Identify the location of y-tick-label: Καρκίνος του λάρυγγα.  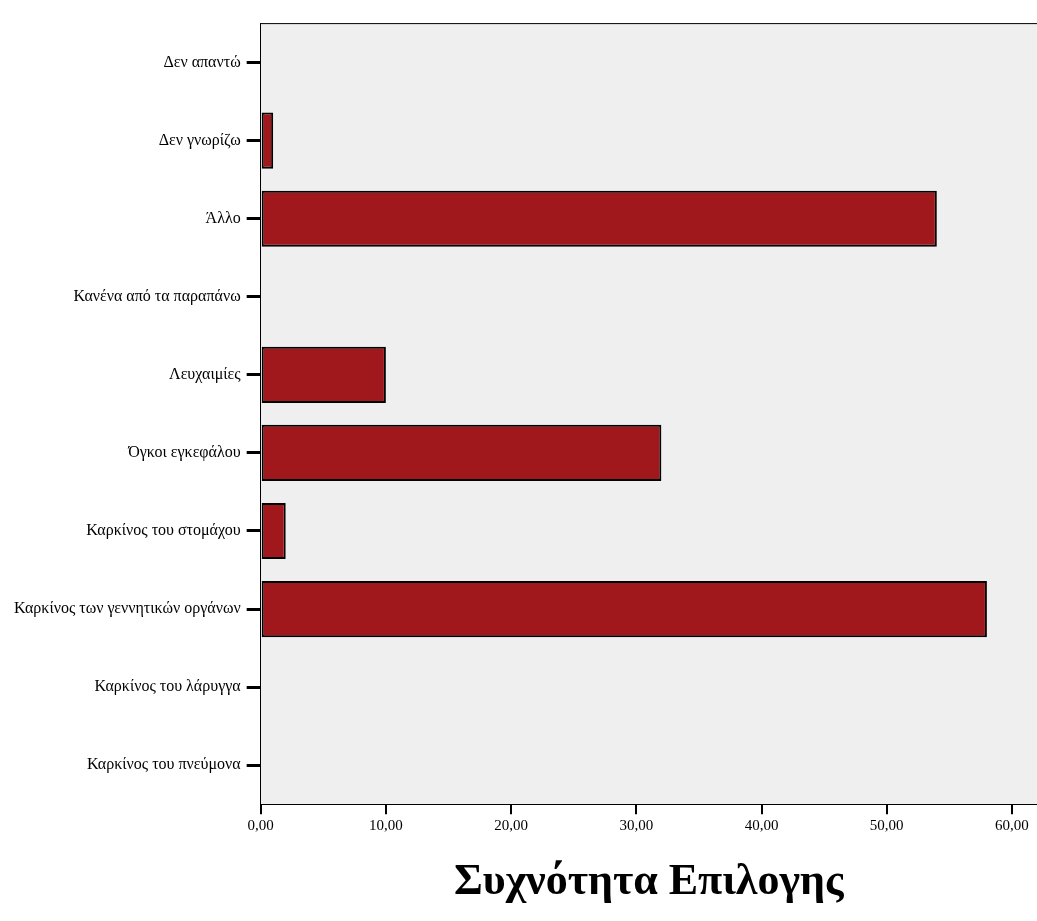
(168, 686).